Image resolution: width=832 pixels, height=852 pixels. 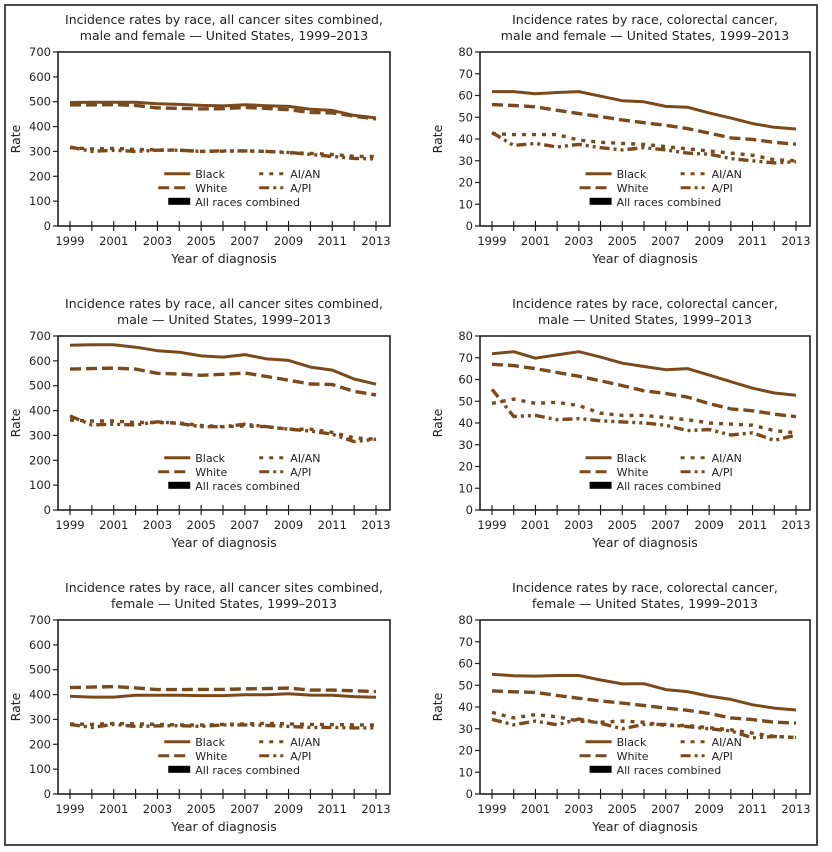 I want to click on series-line-black, so click(x=644, y=373).